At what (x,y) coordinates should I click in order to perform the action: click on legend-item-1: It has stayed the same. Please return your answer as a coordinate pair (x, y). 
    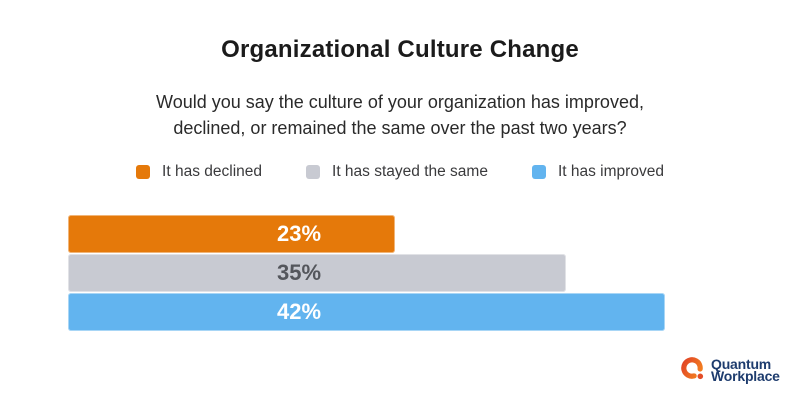
    Looking at the image, I should click on (397, 172).